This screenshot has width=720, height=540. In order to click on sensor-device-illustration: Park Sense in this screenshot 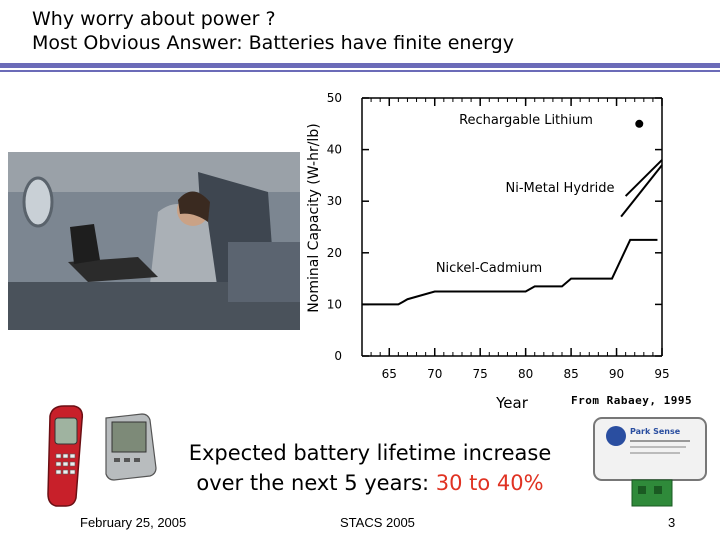, I will do `click(650, 462)`.